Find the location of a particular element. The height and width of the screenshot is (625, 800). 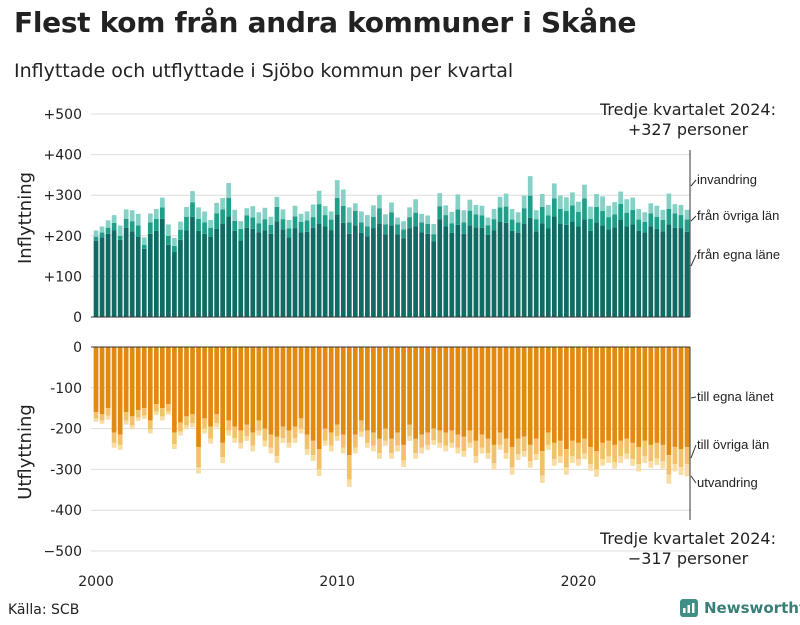

y-tick-bottom: -200 is located at coordinates (66, 430).